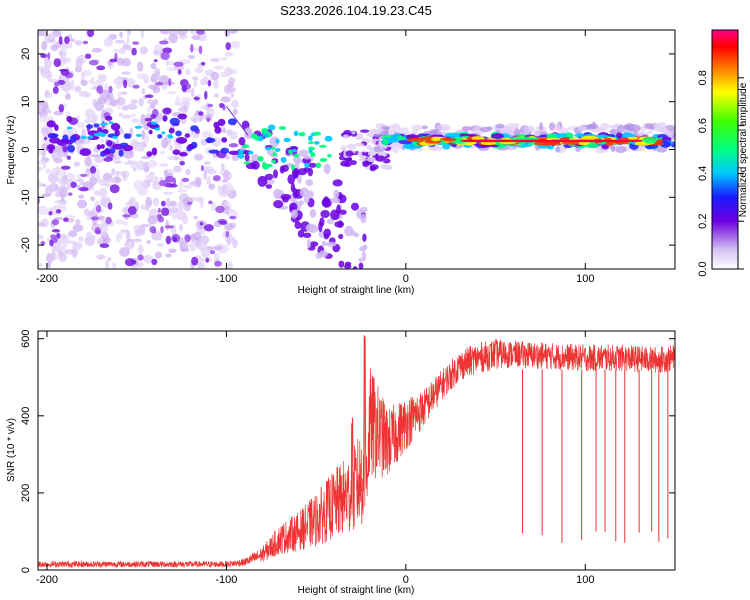 This screenshot has height=600, width=750. I want to click on spectrogram-x-tick-label: 100, so click(585, 279).